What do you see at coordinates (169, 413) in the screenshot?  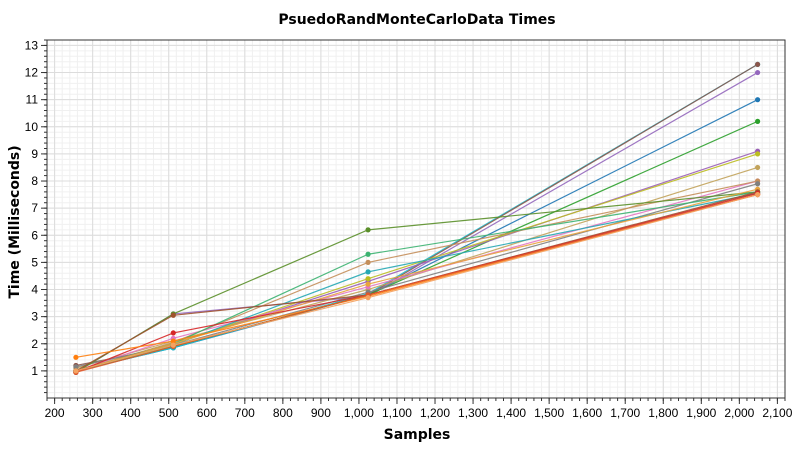 I see `x-tick-label: 500` at bounding box center [169, 413].